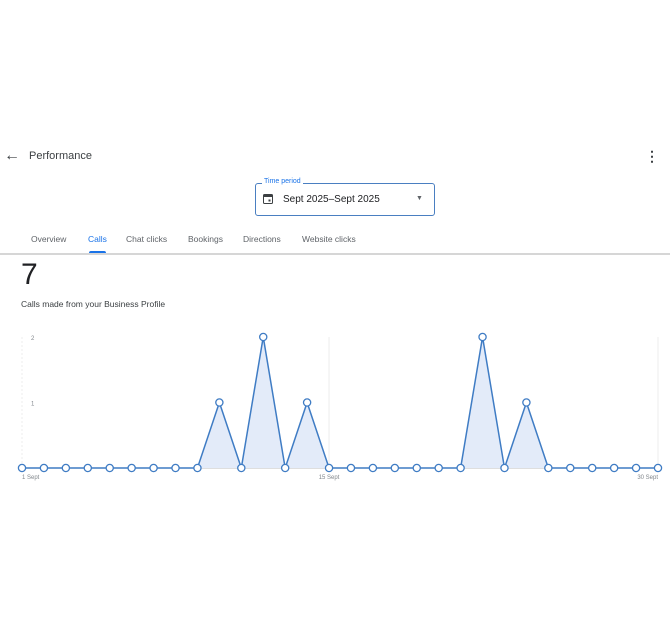 The image size is (670, 629). I want to click on tab-directions: Directions, so click(262, 239).